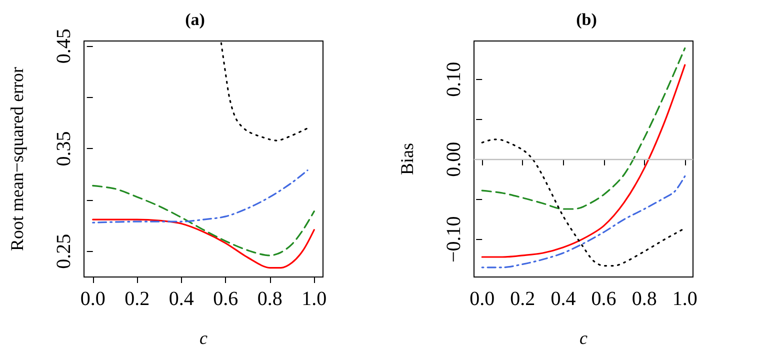 The image size is (783, 364). What do you see at coordinates (64, 251) in the screenshot?
I see `y-tick-label: 0.25` at bounding box center [64, 251].